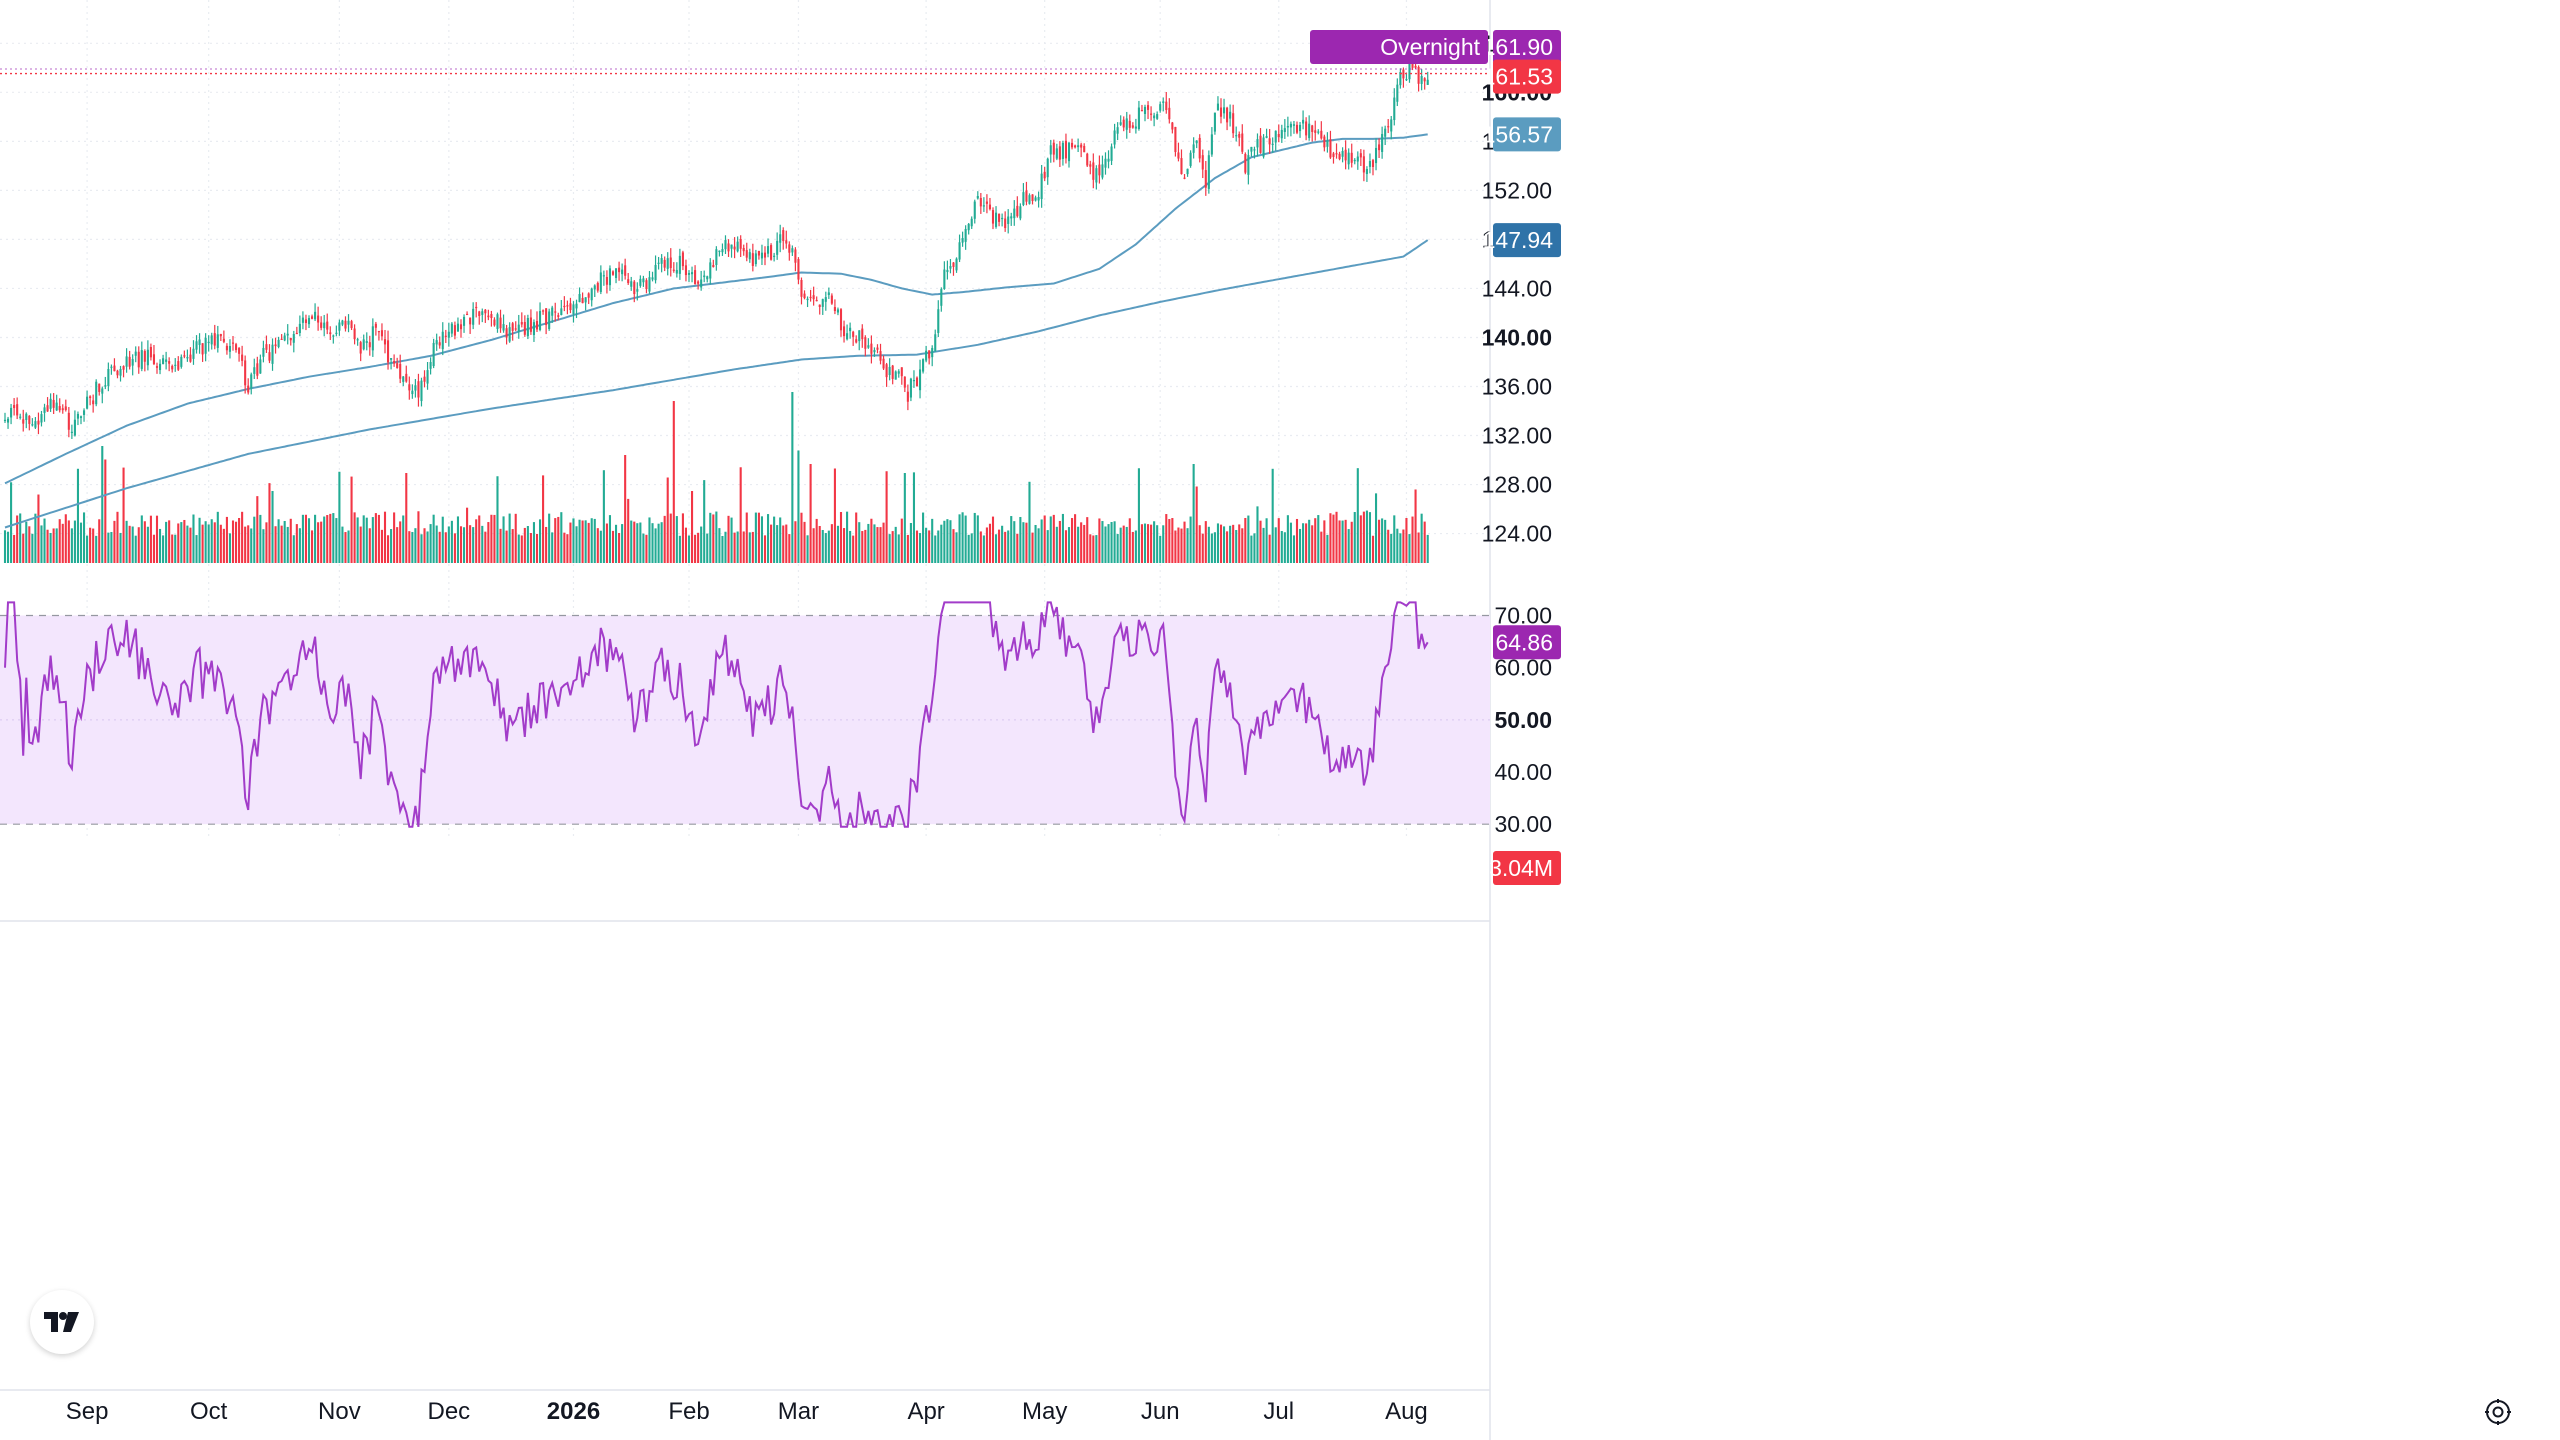  I want to click on ma200-line, so click(716, 384).